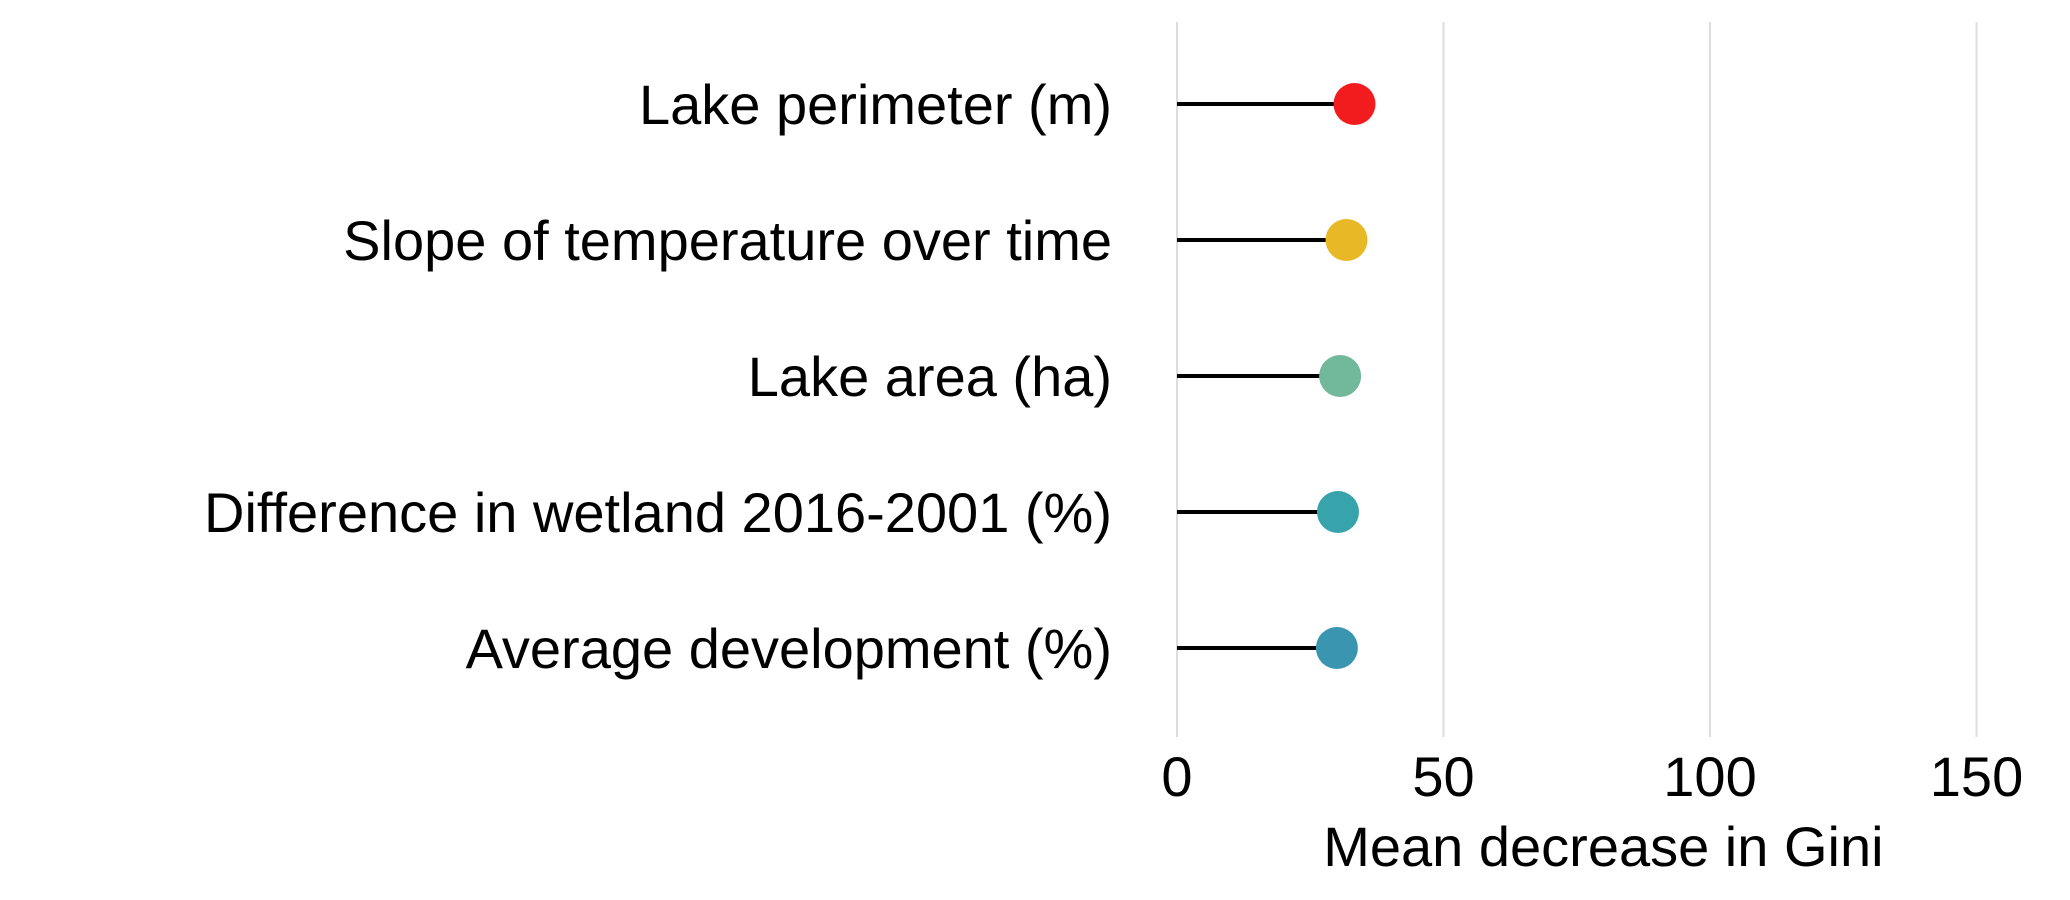 The width and height of the screenshot is (2070, 900). What do you see at coordinates (789, 648) in the screenshot?
I see `category-label-4: Average development (%)` at bounding box center [789, 648].